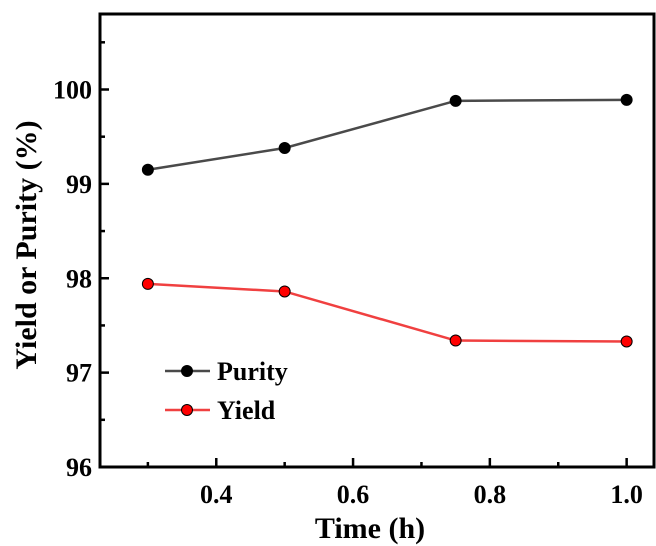 This screenshot has width=656, height=546. What do you see at coordinates (252, 371) in the screenshot?
I see `legend-label-purity: Purity` at bounding box center [252, 371].